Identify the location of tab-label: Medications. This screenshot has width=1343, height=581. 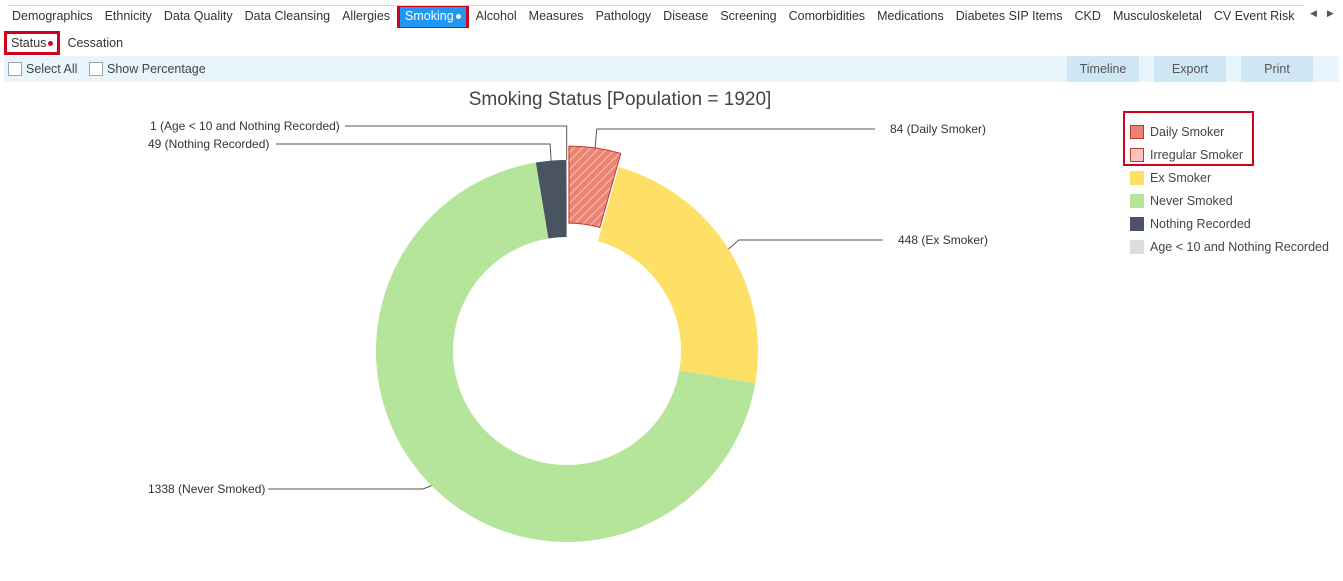
(910, 16).